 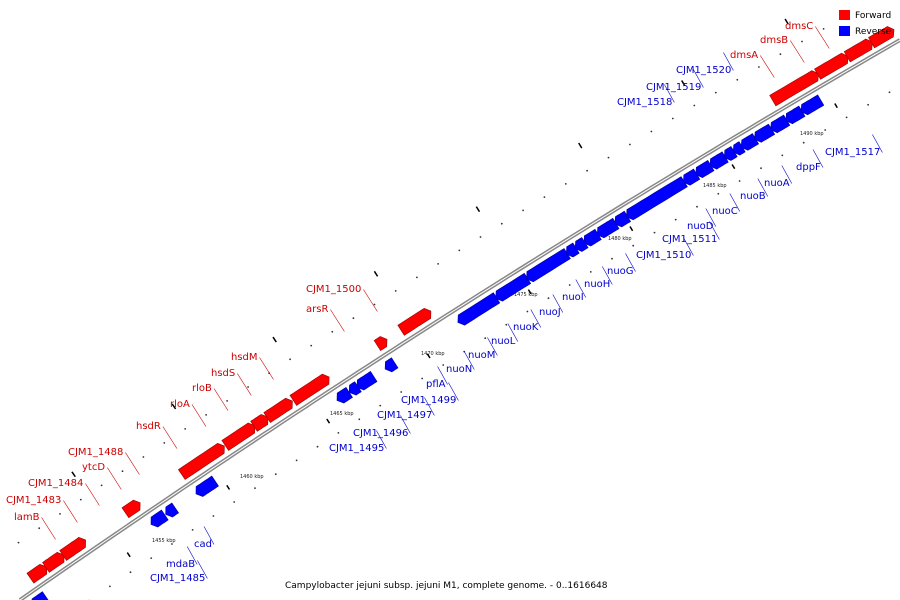 I want to click on gene-label-nuoG: nuoG, so click(x=620, y=271).